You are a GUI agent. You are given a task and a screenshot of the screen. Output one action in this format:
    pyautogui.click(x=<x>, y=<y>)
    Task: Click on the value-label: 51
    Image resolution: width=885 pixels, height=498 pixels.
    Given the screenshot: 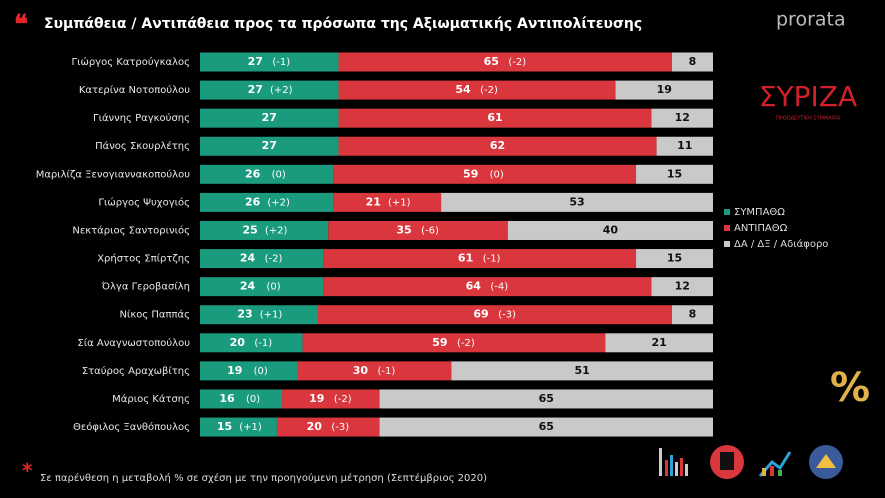 What is the action you would take?
    pyautogui.click(x=582, y=370)
    